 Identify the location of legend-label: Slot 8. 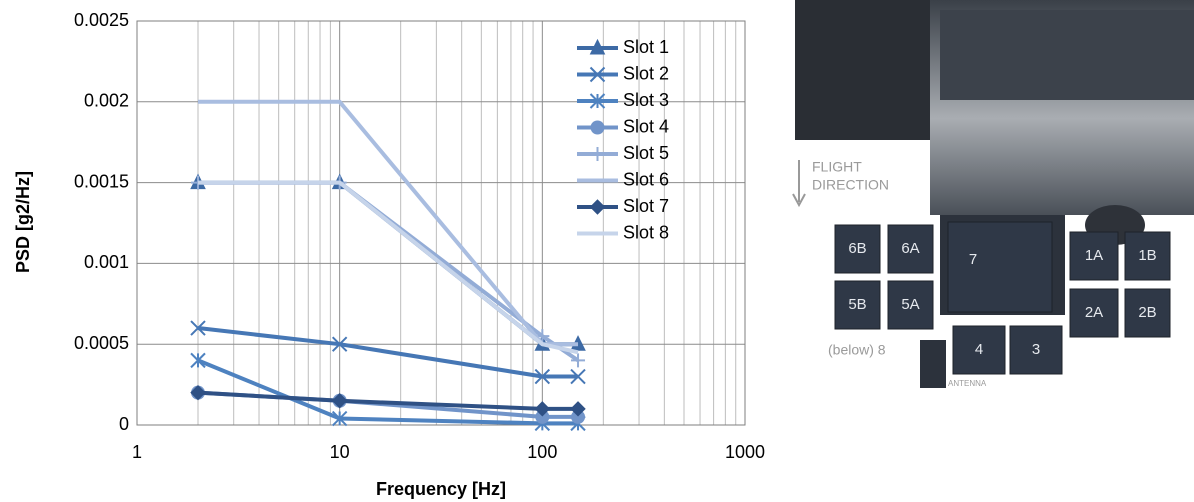
(646, 232).